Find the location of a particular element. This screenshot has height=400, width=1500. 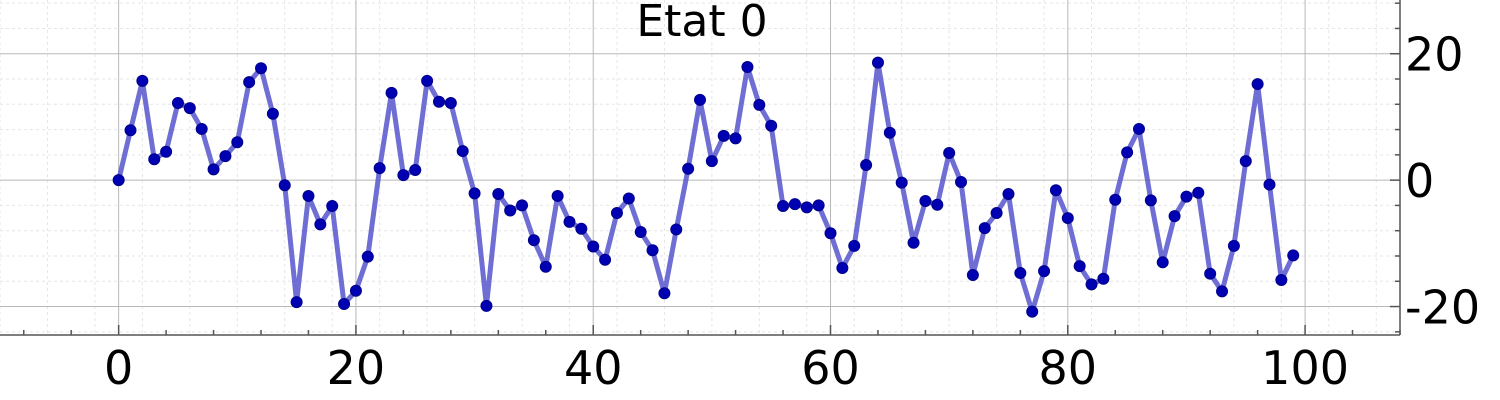

y-tick-label: 0 is located at coordinates (1419, 181).